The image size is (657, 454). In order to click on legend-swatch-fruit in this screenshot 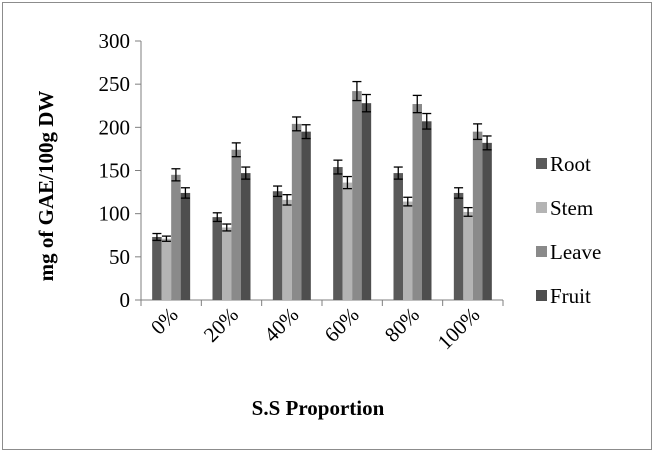, I will do `click(541, 295)`.